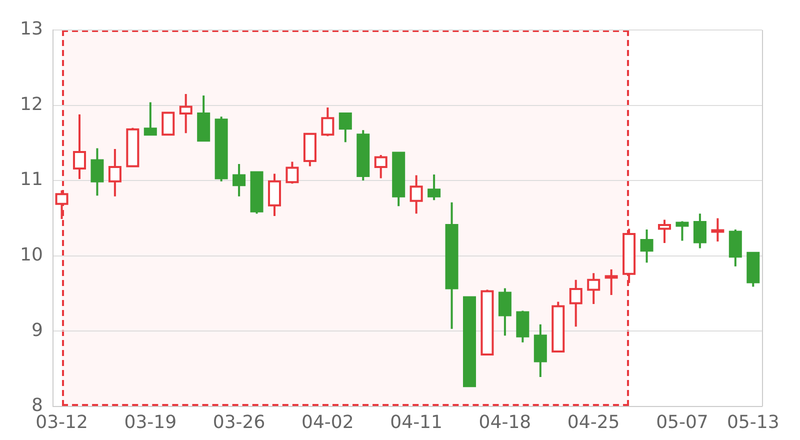 The height and width of the screenshot is (440, 800). What do you see at coordinates (753, 422) in the screenshot?
I see `x-tick-label: 05-13` at bounding box center [753, 422].